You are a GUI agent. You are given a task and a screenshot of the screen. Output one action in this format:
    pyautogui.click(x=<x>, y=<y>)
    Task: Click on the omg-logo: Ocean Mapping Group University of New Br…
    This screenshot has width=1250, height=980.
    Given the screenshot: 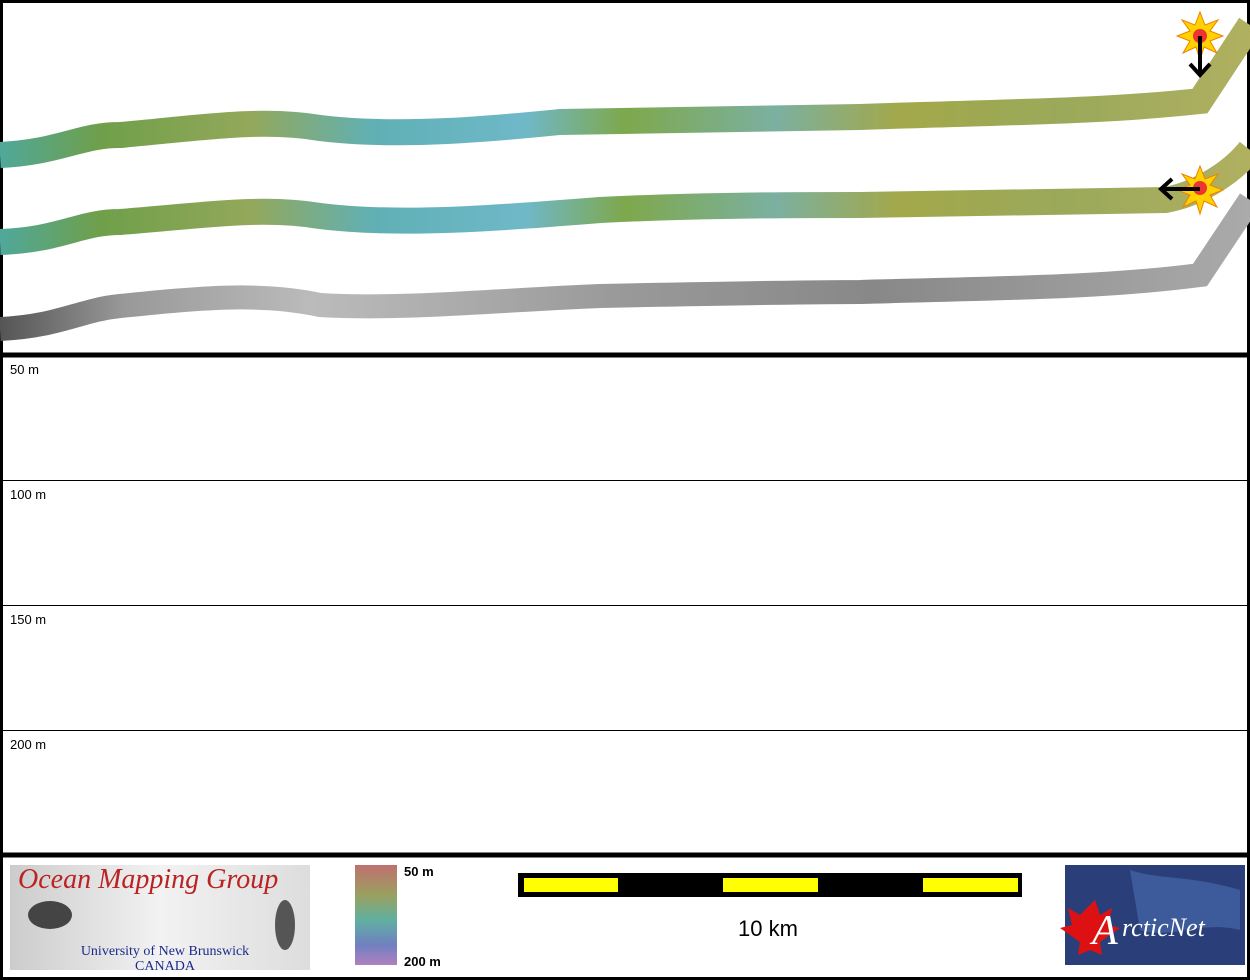 What is the action you would take?
    pyautogui.click(x=160, y=919)
    